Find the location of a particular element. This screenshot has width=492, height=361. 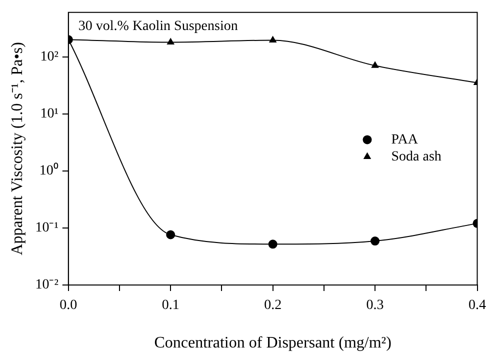

x-axis-title: Concentration of Dispersant (mg/m²) is located at coordinates (273, 343).